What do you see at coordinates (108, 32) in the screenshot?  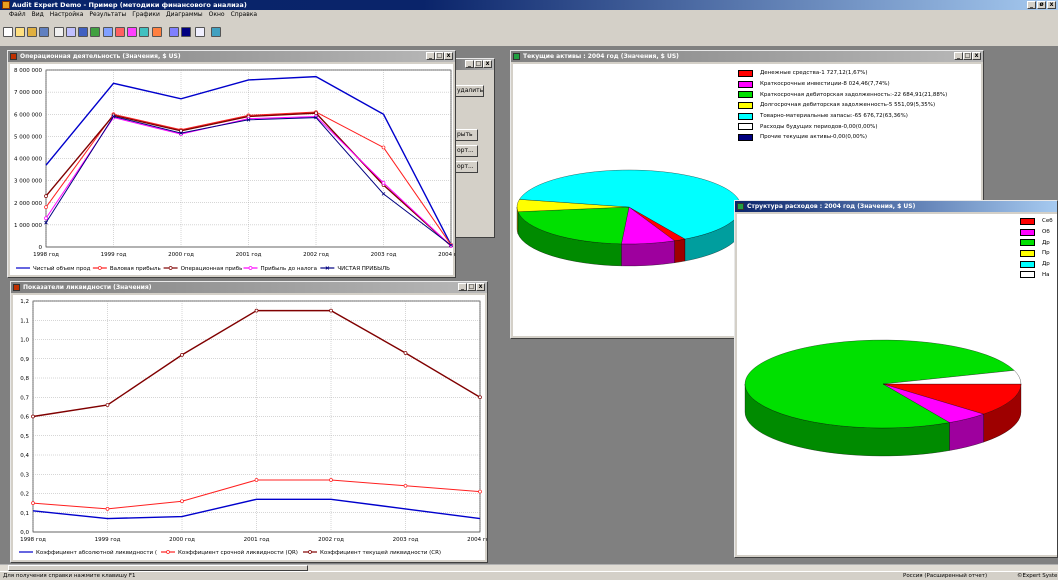 I see `table-icon` at bounding box center [108, 32].